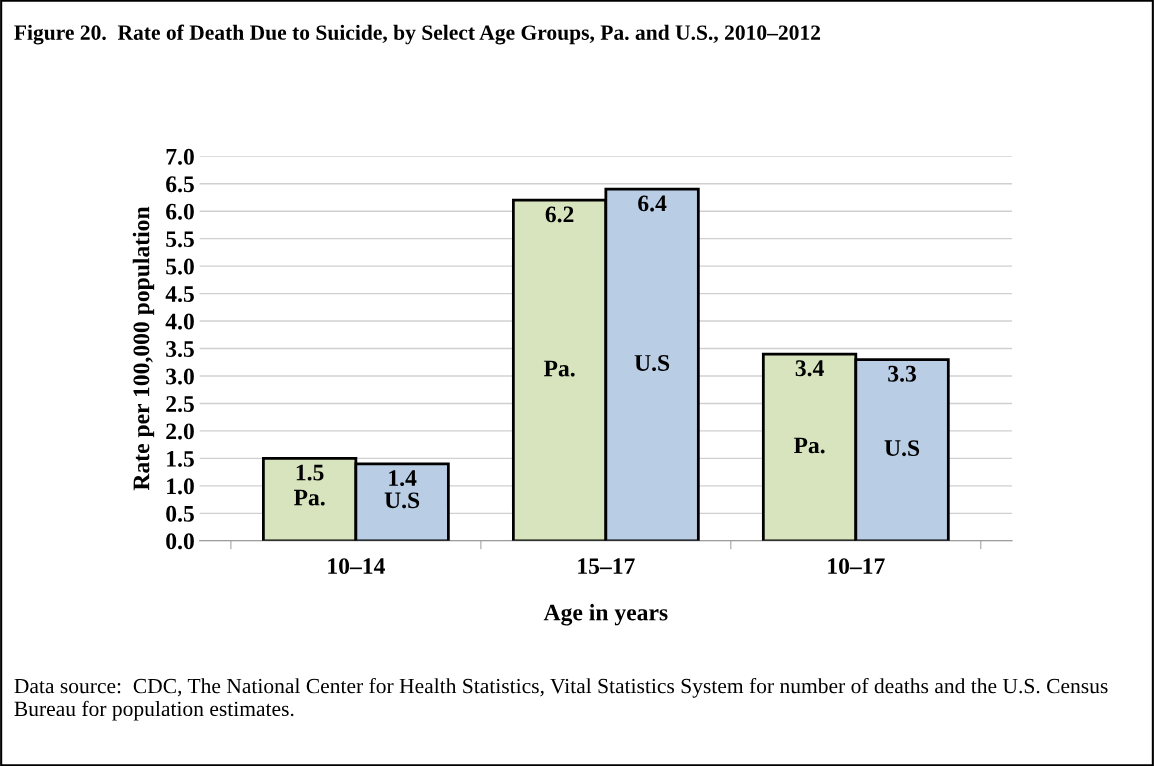  I want to click on x-tick-label: 15–17, so click(606, 566).